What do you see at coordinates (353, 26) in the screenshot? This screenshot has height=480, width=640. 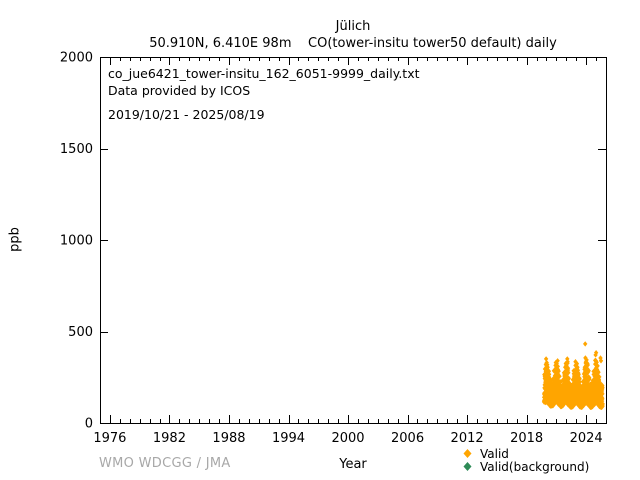 I see `chart-title: Jülich` at bounding box center [353, 26].